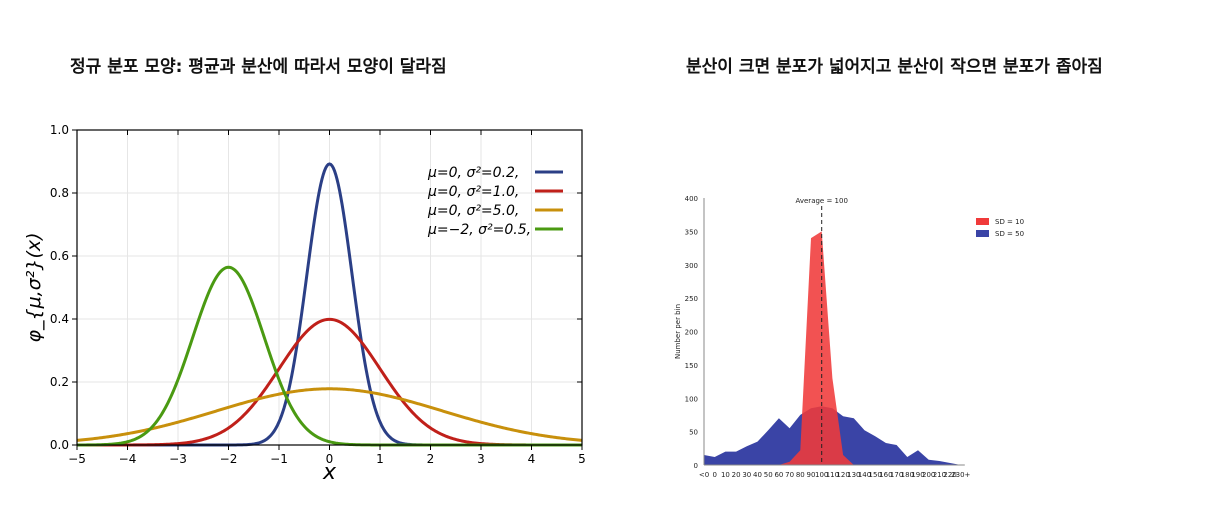  Describe the element at coordinates (481, 459) in the screenshot. I see `x-tick-label: 3` at that location.